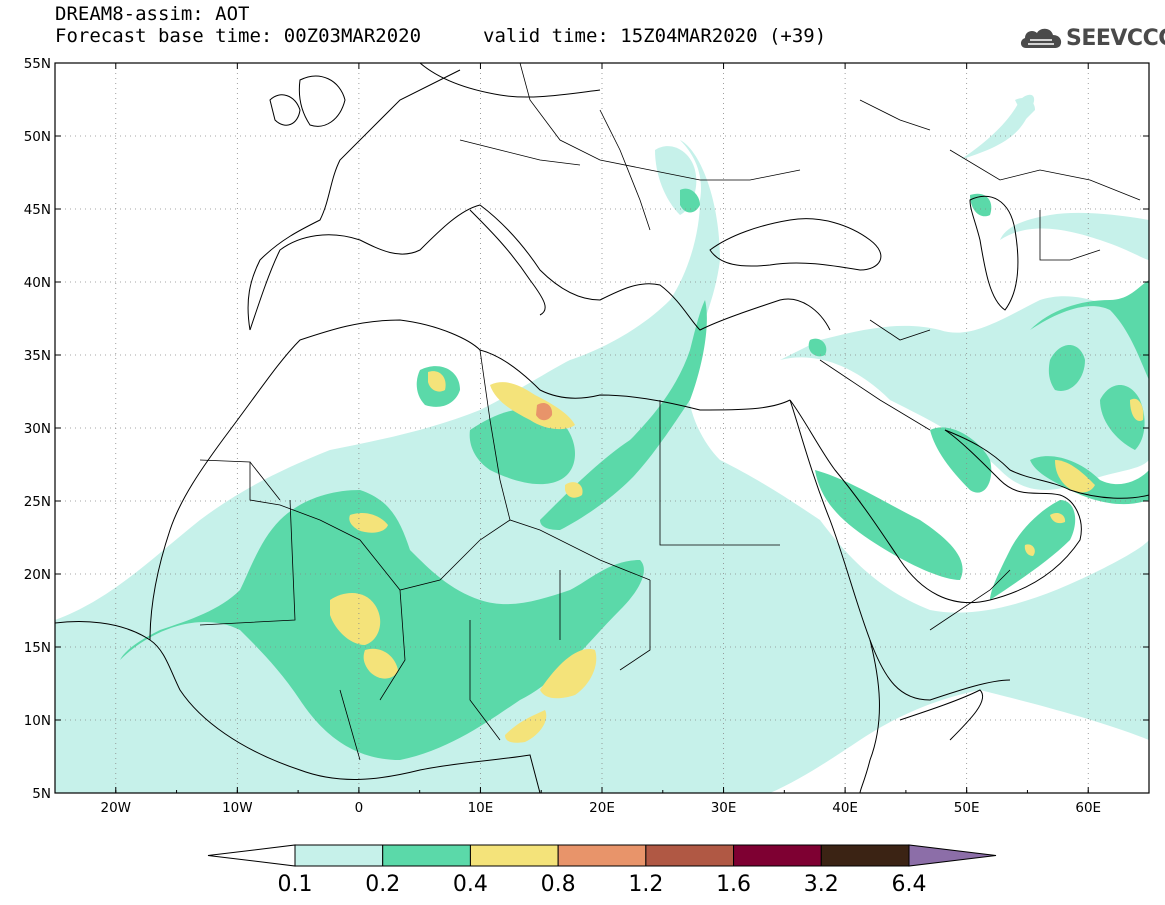 The height and width of the screenshot is (905, 1165). What do you see at coordinates (383, 884) in the screenshot?
I see `colorbar-label: 0.2` at bounding box center [383, 884].